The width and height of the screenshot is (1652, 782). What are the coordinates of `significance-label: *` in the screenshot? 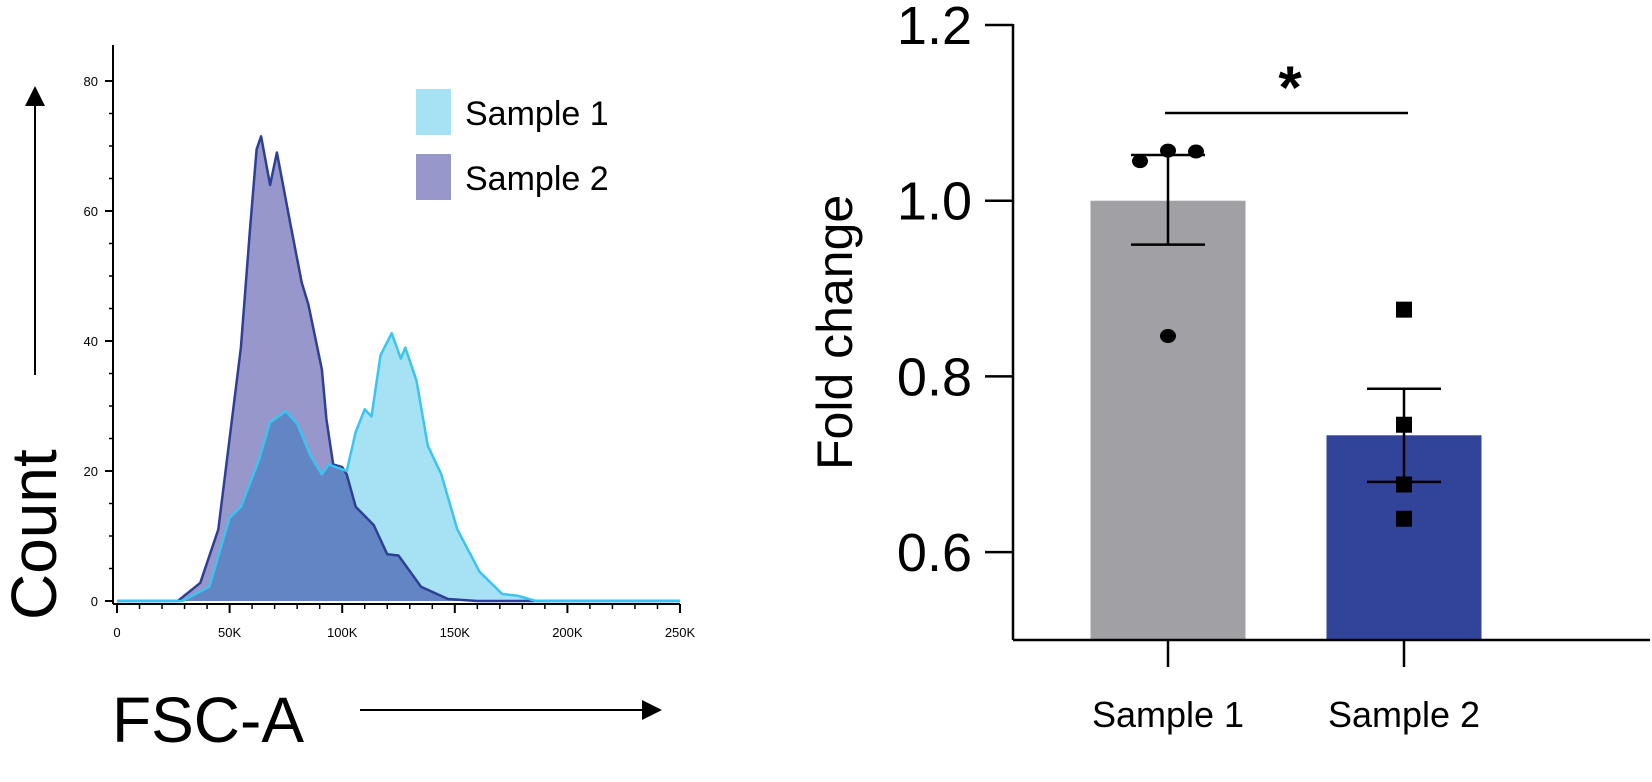 It's located at (1290, 87).